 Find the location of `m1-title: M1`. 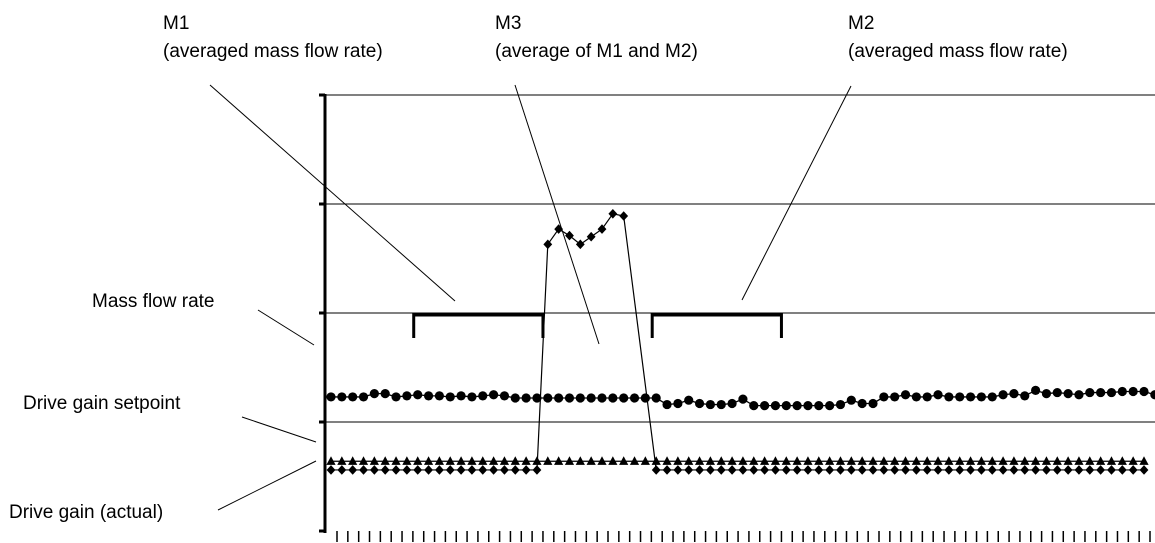

m1-title: M1 is located at coordinates (176, 23).